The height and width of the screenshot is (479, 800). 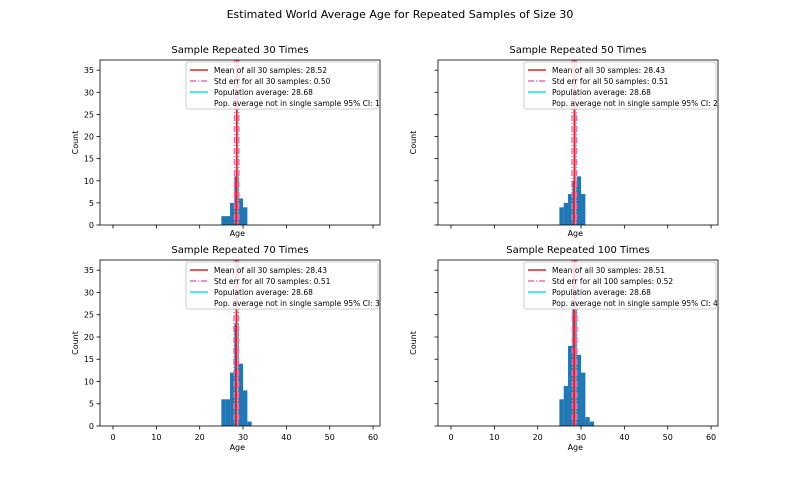 I want to click on subplot-title: Sample Repeated 70 Times, so click(x=239, y=250).